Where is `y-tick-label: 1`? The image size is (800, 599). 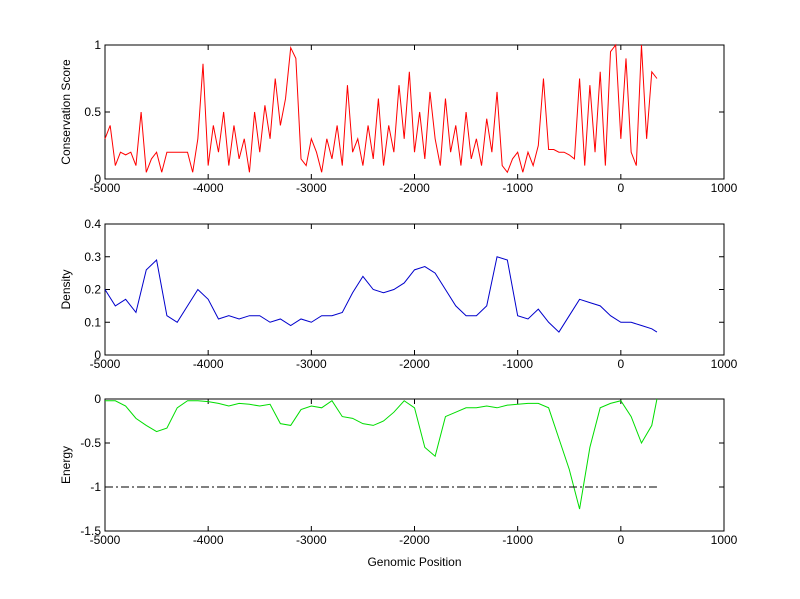
y-tick-label: 1 is located at coordinates (97, 45).